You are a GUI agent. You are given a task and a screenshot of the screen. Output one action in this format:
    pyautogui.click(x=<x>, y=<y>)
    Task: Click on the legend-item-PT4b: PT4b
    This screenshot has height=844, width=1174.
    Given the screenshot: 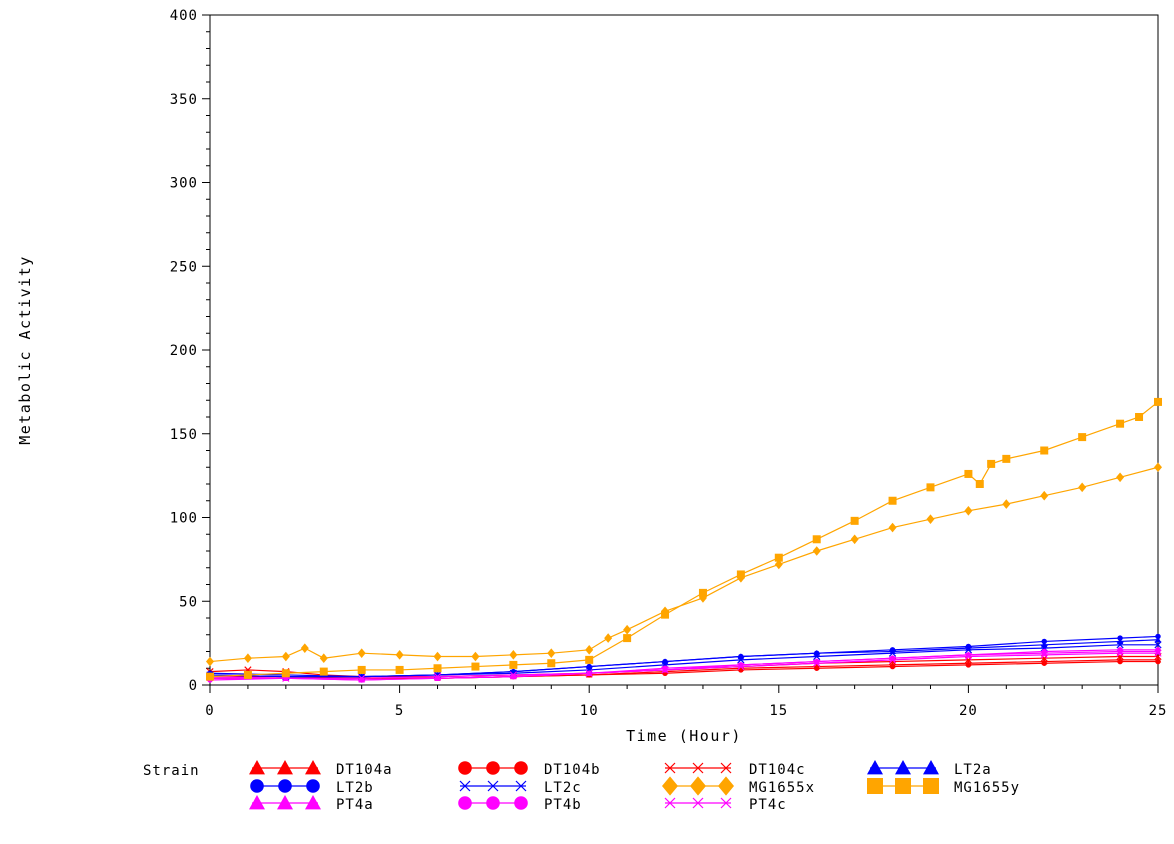 What is the action you would take?
    pyautogui.click(x=519, y=804)
    